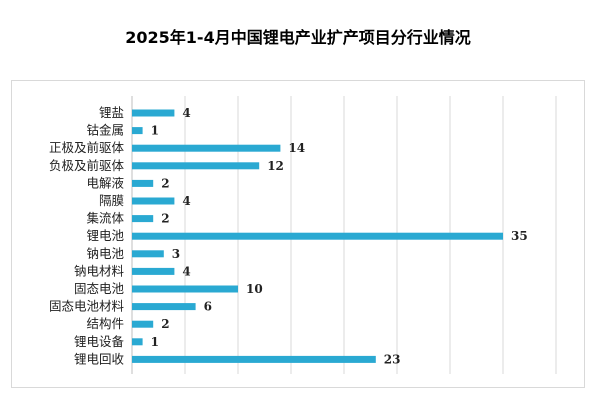  I want to click on category-label: 隔膜, so click(111, 200).